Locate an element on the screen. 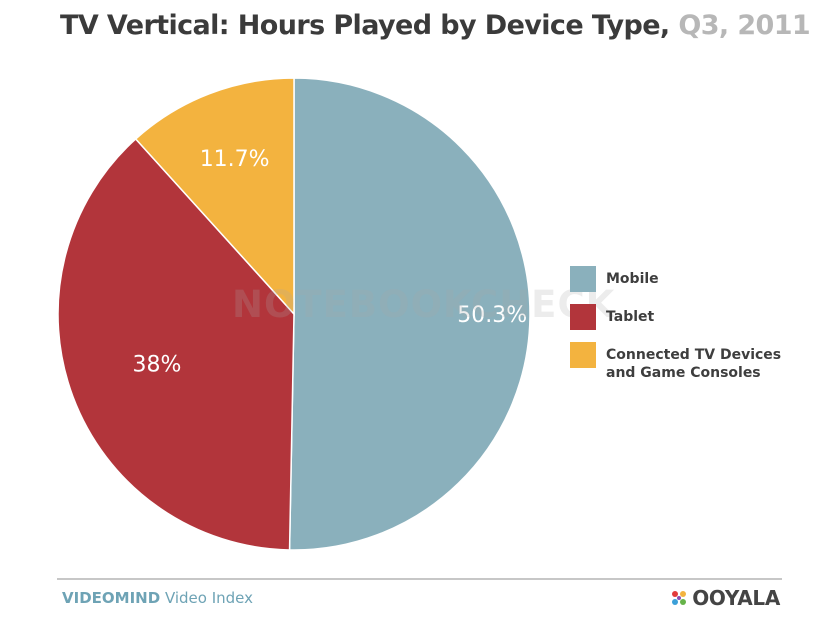 Image resolution: width=822 pixels, height=617 pixels. legend-swatch-mobile is located at coordinates (583, 279).